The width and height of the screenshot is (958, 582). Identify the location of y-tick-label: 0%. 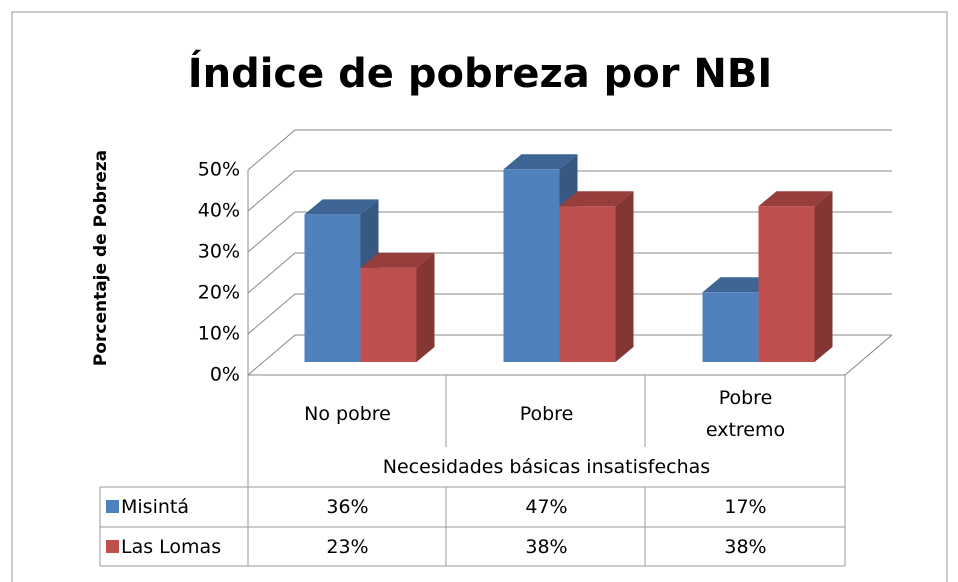
(225, 375).